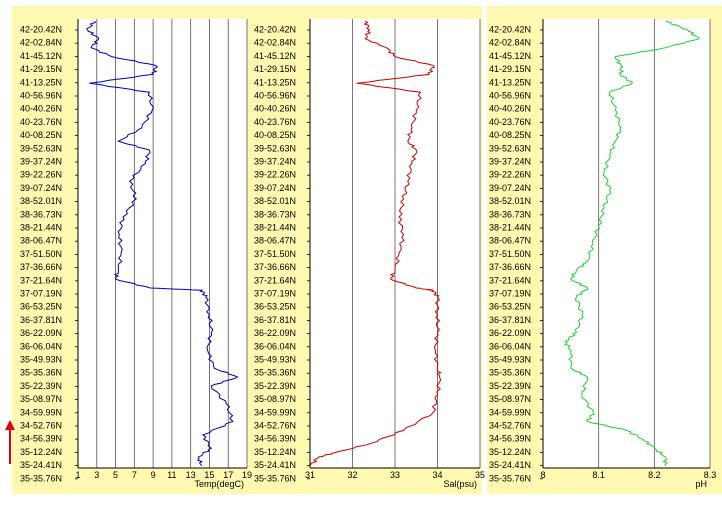 This screenshot has height=522, width=722. I want to click on ph-latitude-label: 41-45.12N, so click(510, 56).